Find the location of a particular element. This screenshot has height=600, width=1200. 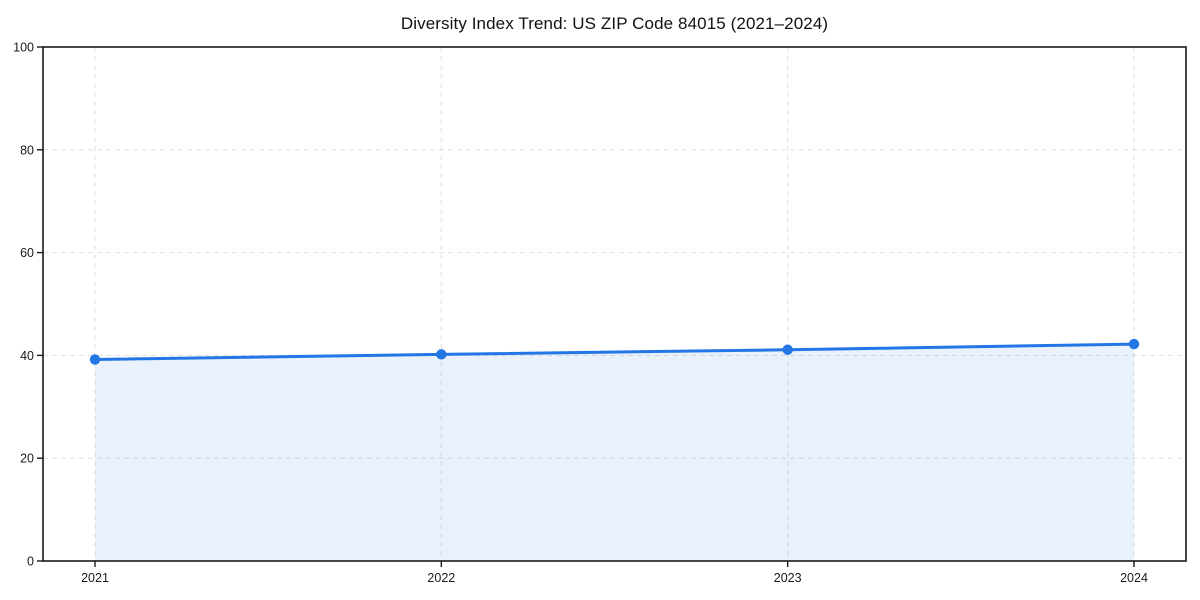

x-tick-label: 2021 is located at coordinates (95, 578).